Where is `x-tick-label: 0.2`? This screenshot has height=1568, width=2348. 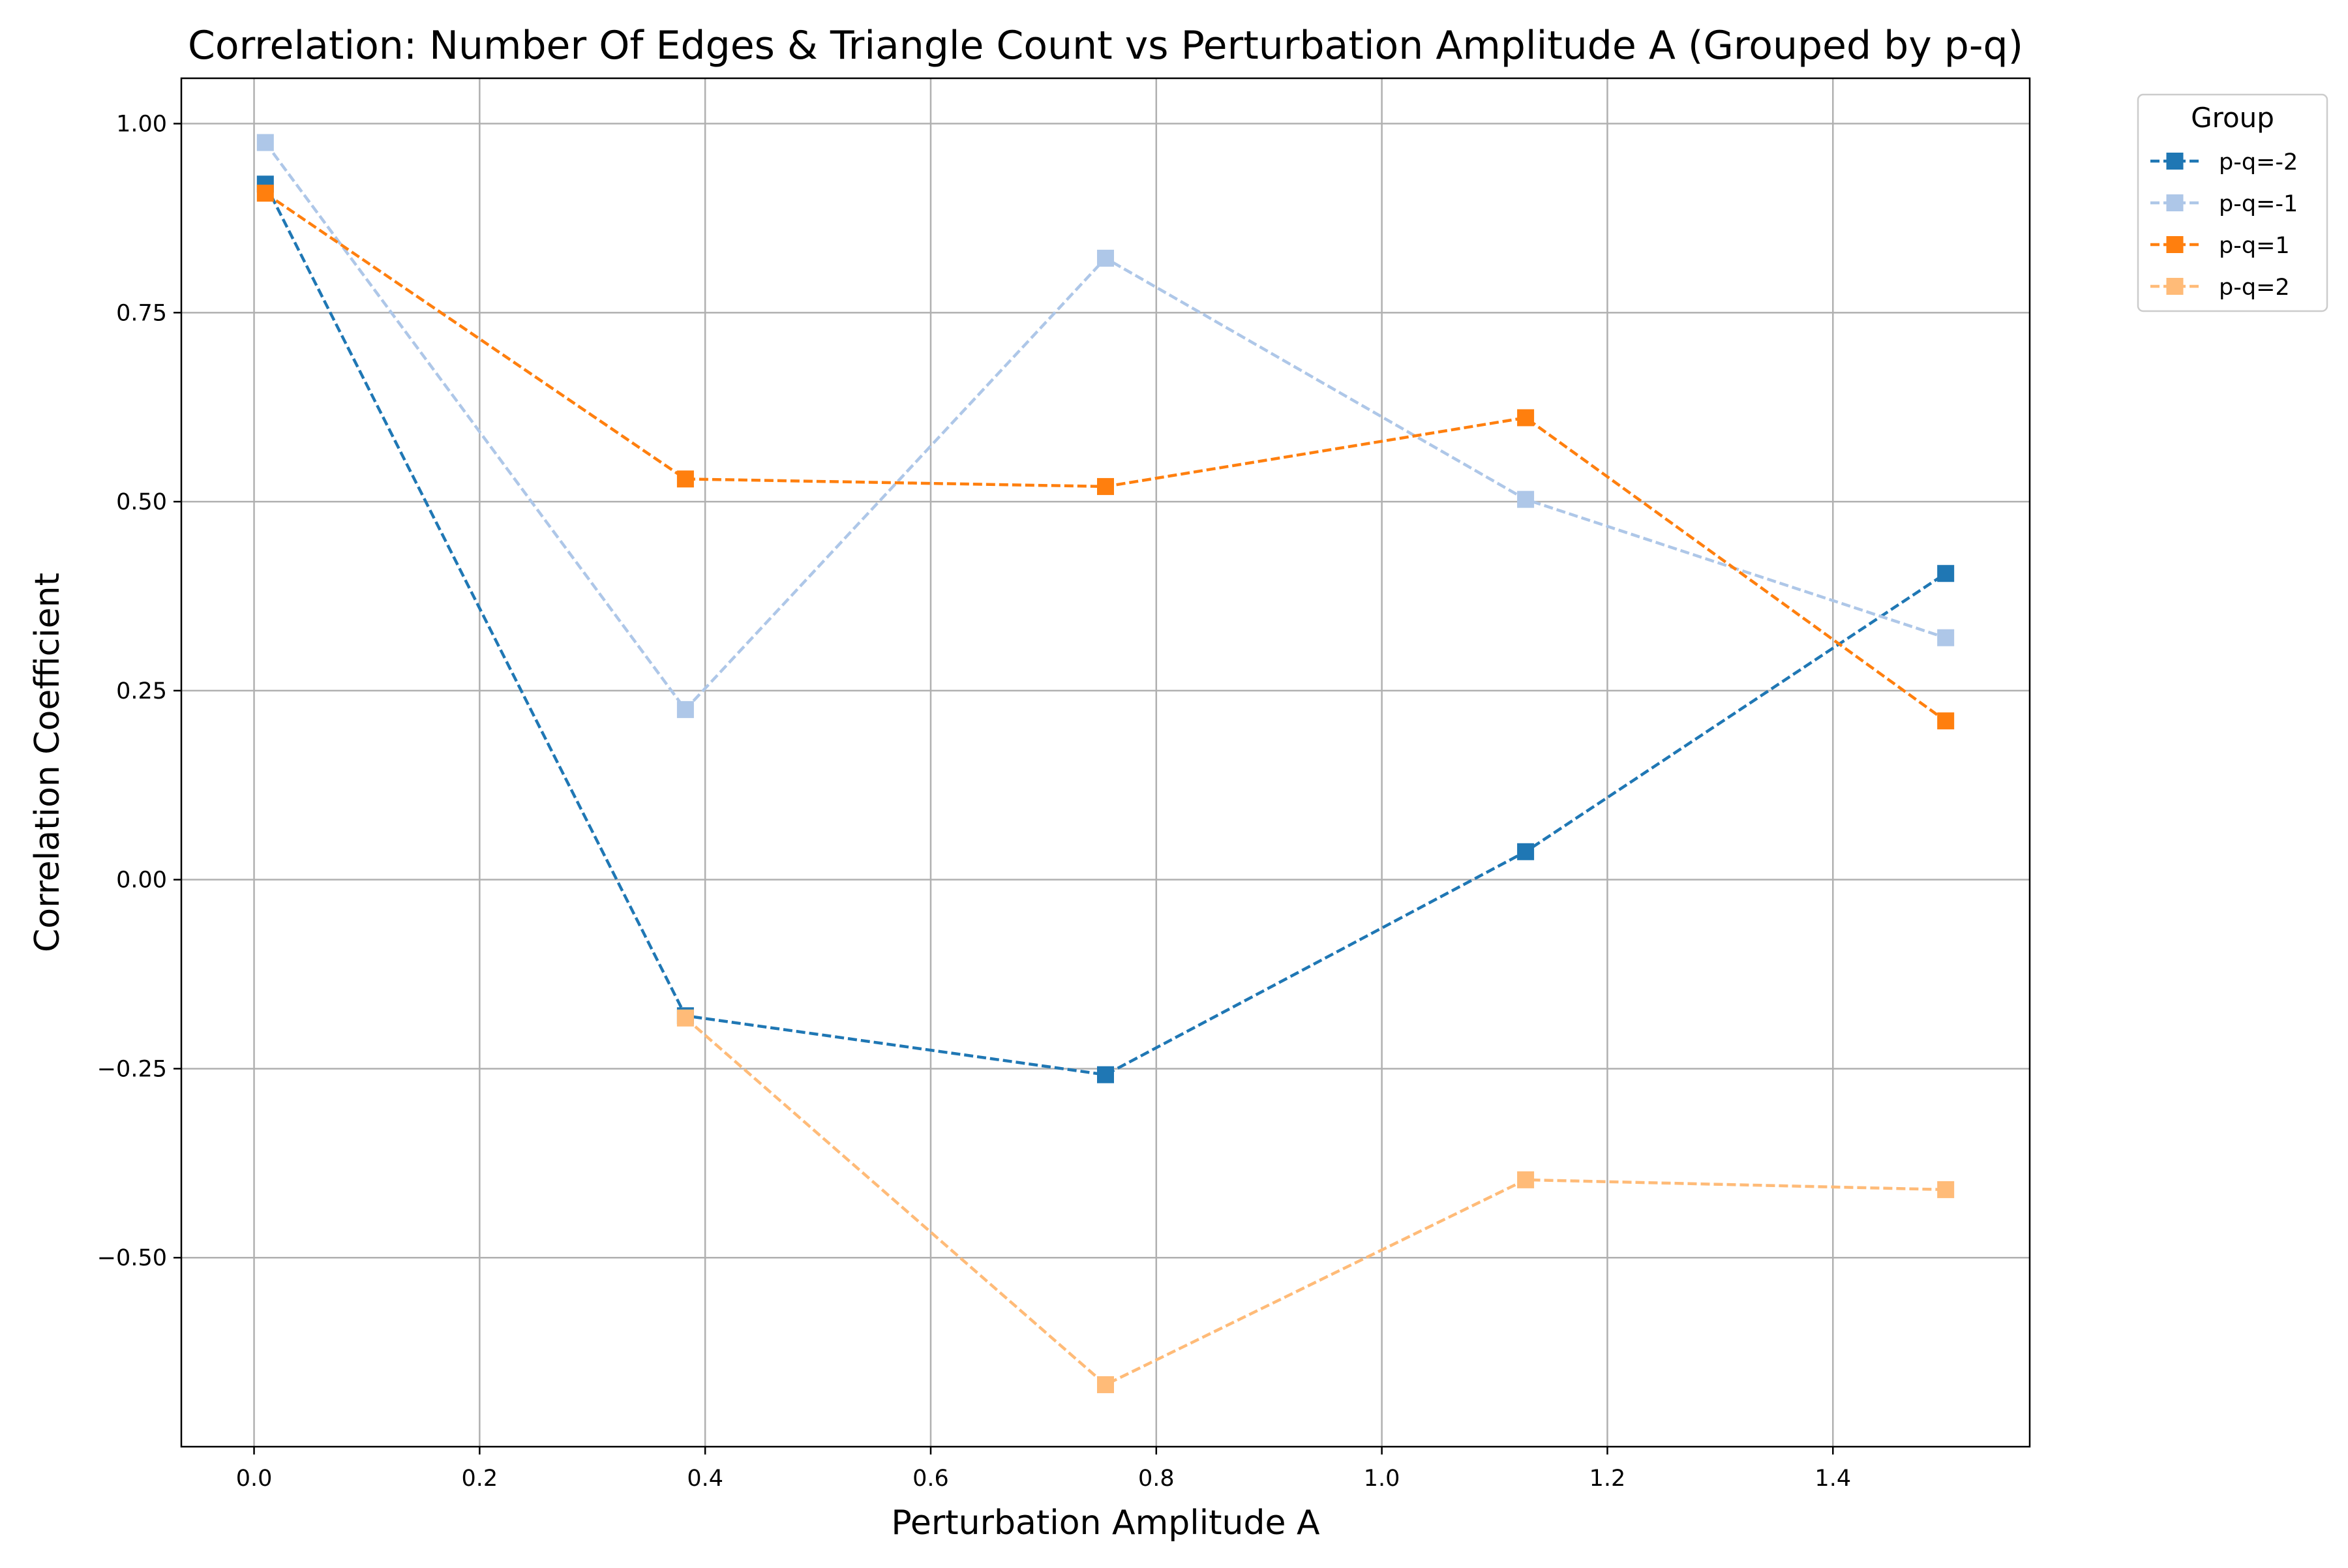 x-tick-label: 0.2 is located at coordinates (480, 1479).